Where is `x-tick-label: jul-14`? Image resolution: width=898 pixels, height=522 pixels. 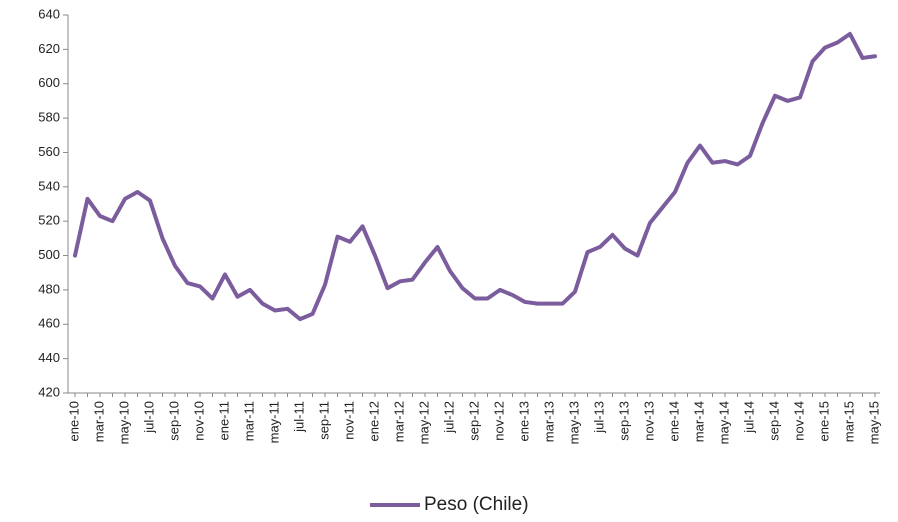
x-tick-label: jul-14 is located at coordinates (748, 417).